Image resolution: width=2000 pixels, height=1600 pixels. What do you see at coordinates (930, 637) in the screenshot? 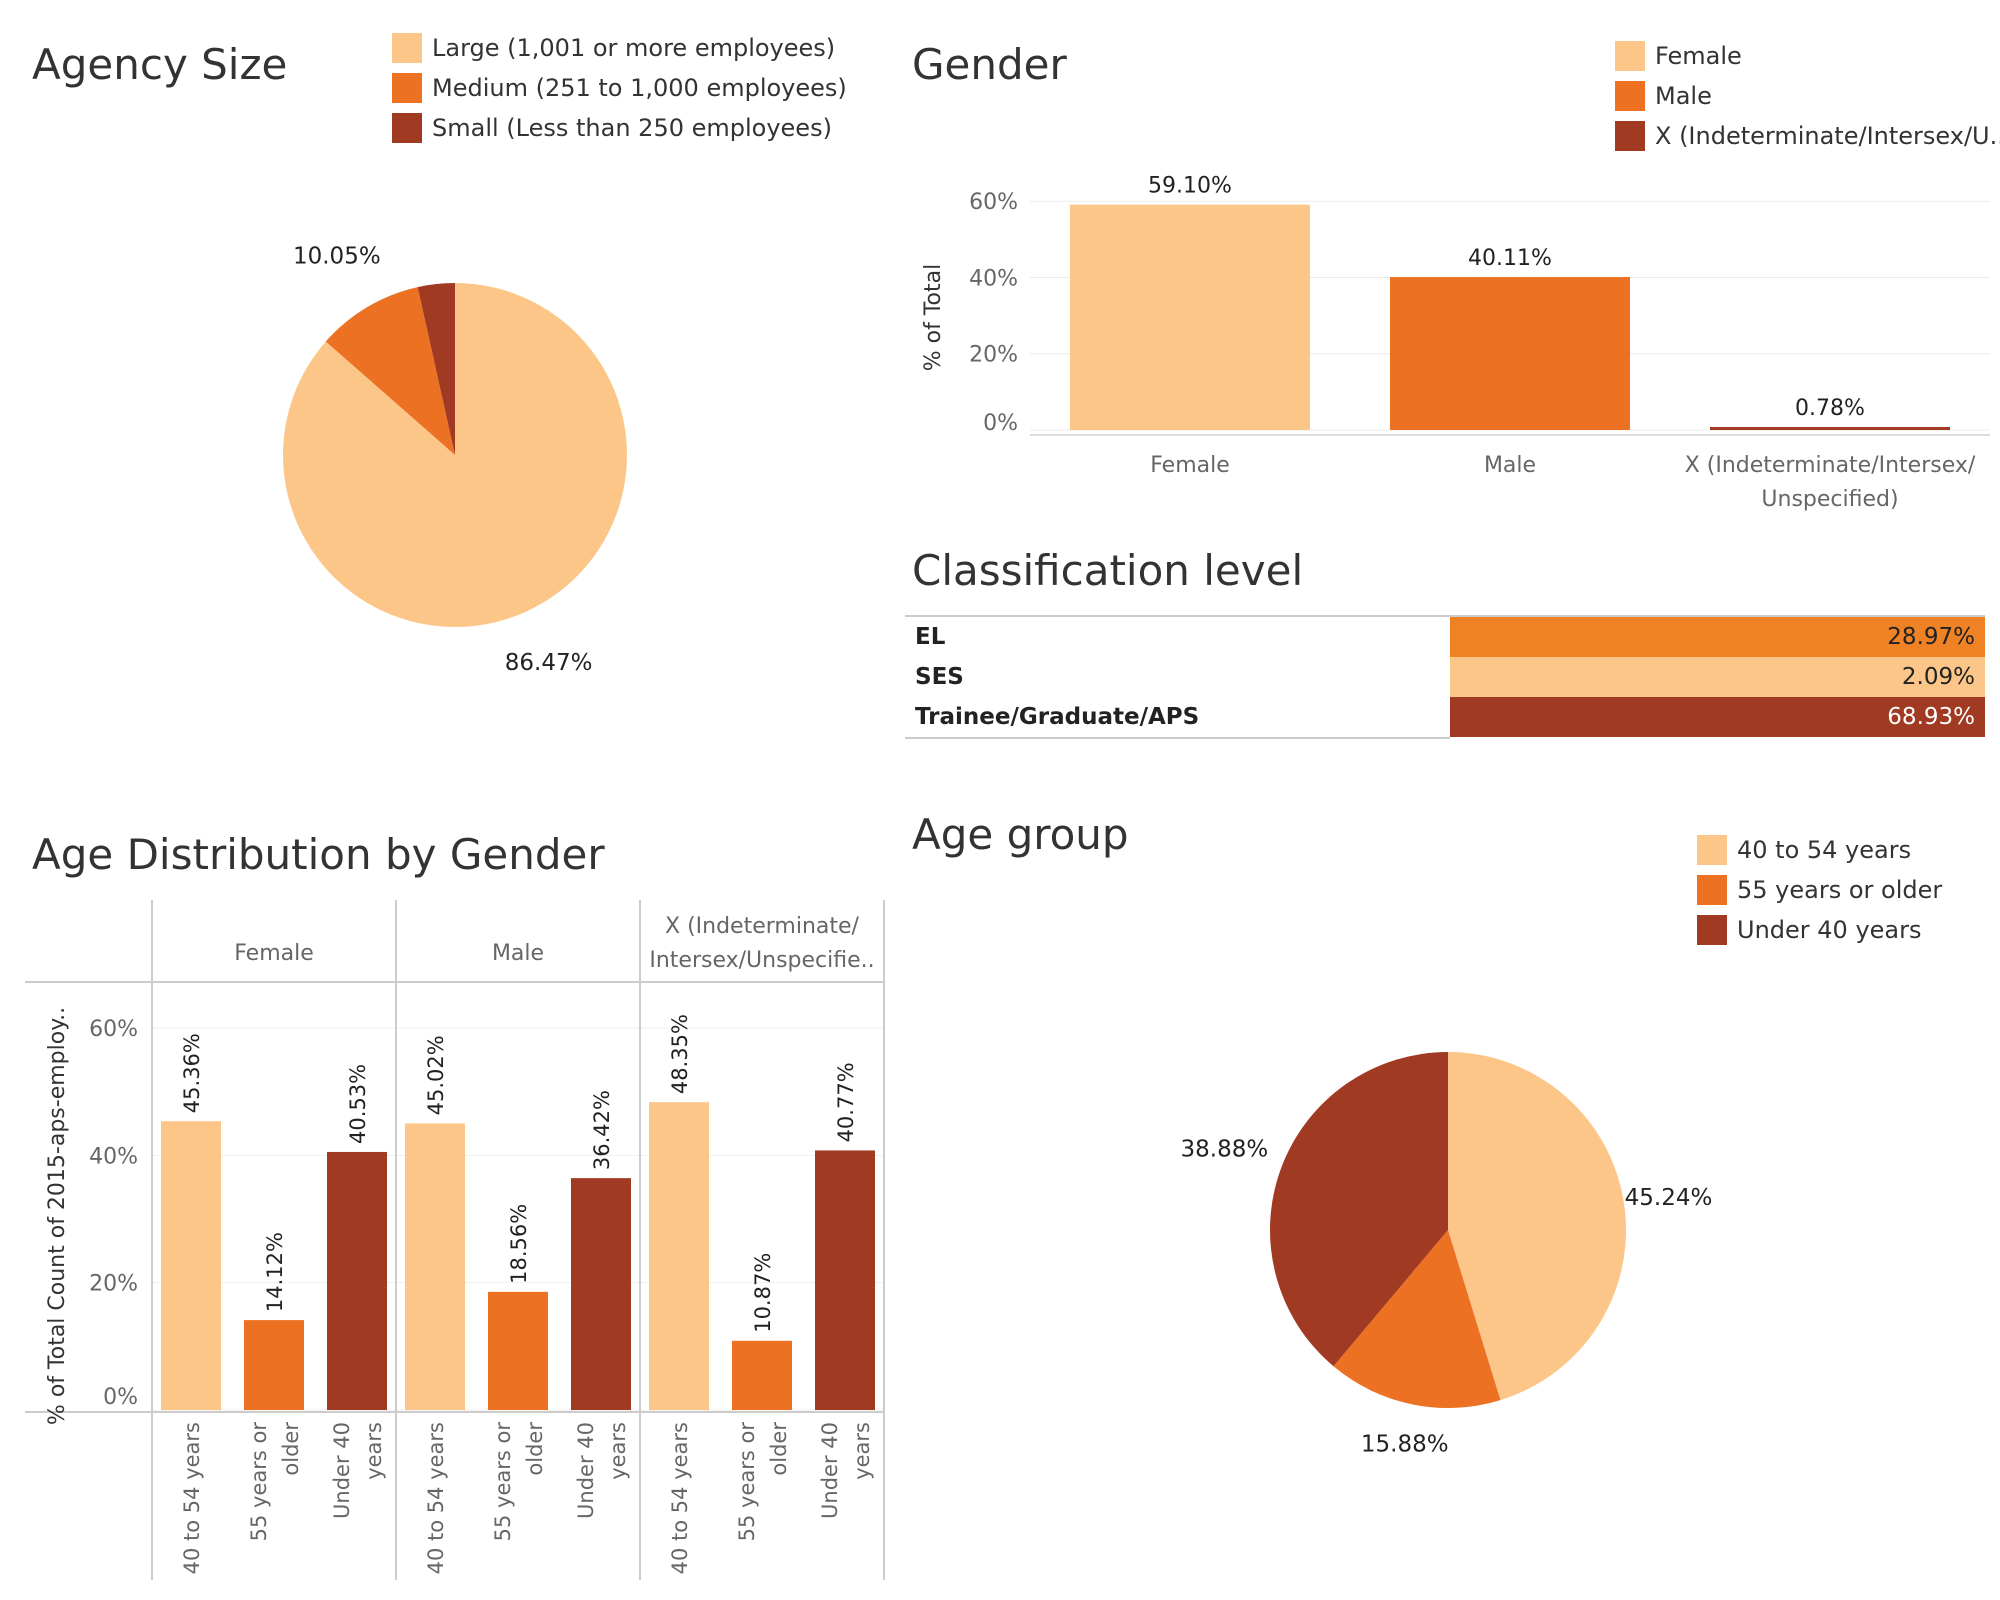
I see `row-label: EL` at bounding box center [930, 637].